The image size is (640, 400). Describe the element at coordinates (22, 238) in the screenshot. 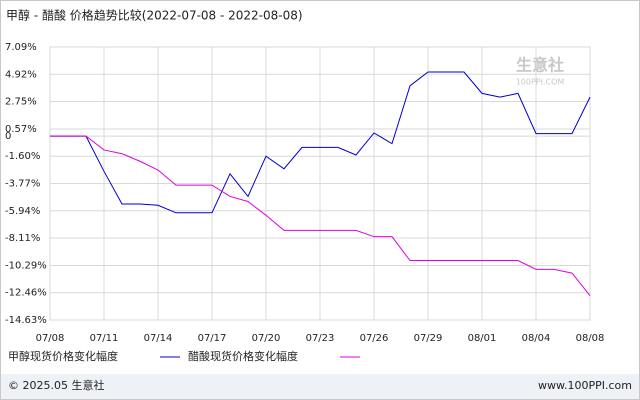

I see `y-tick-label: -8.11%` at that location.